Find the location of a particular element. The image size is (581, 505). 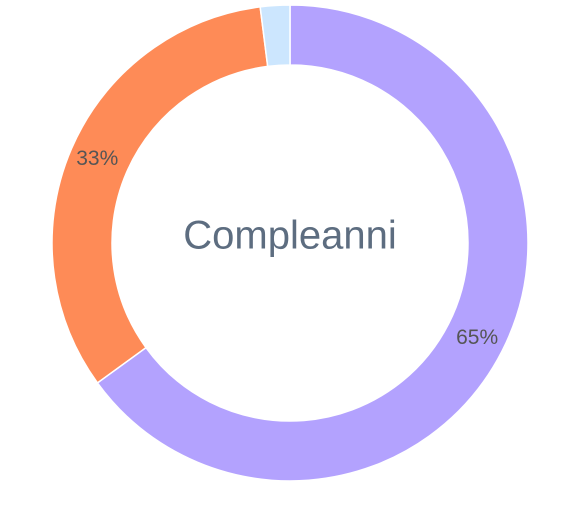

donut-segment is located at coordinates (275, 36).